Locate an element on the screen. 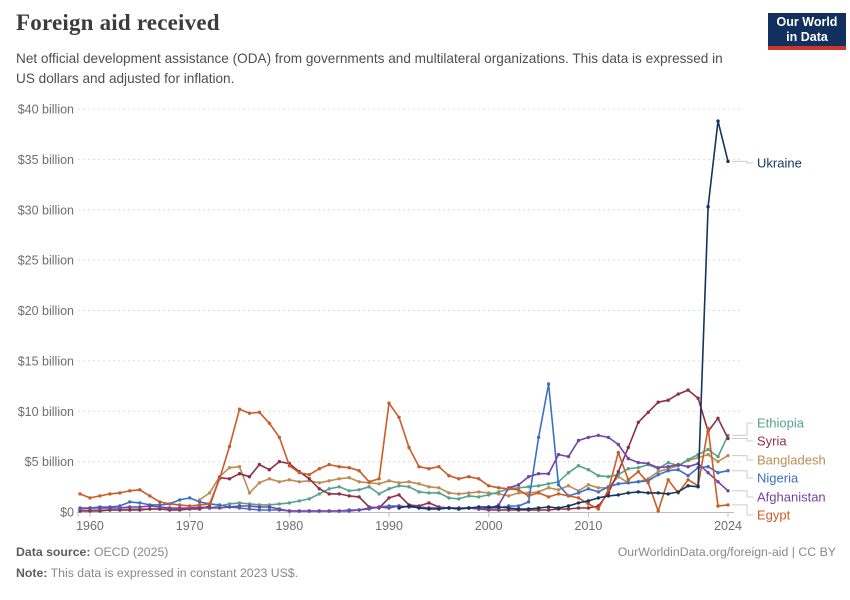 The height and width of the screenshot is (600, 850). series-label-egypt: Egypt is located at coordinates (774, 515).